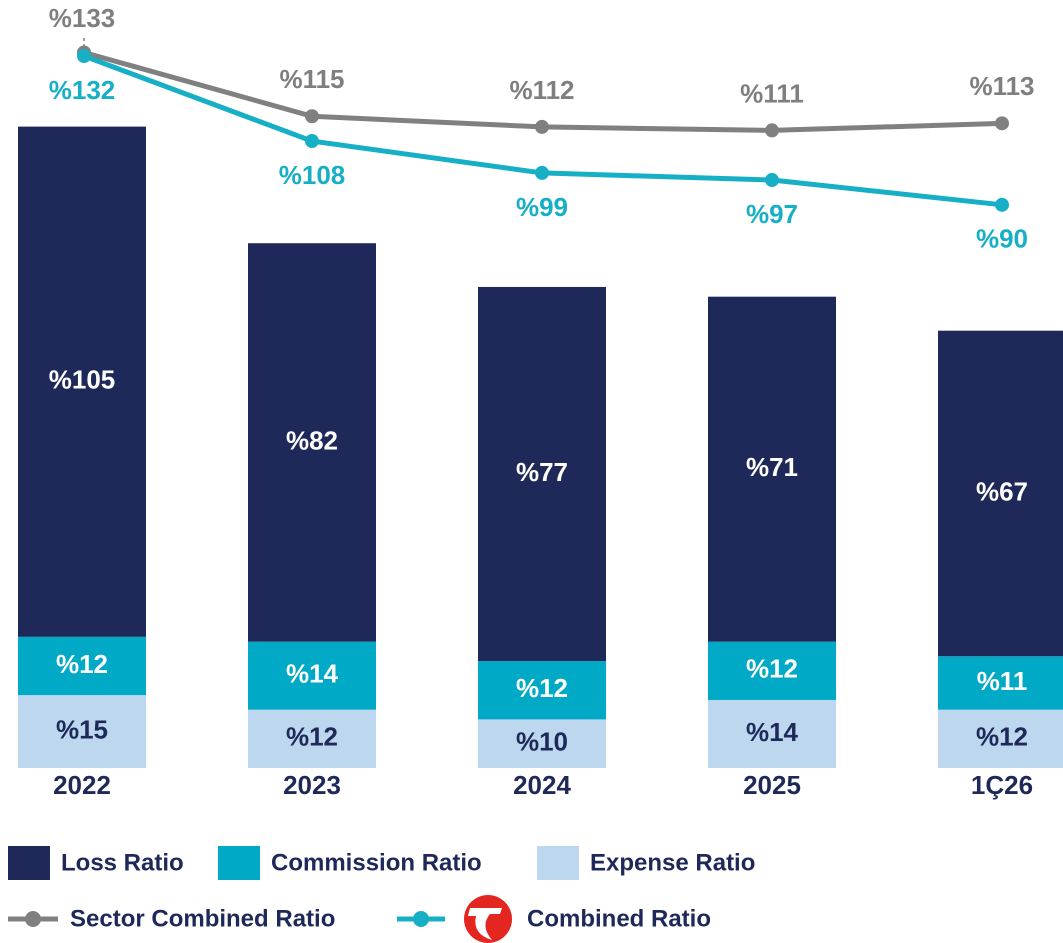 This screenshot has width=1063, height=943. What do you see at coordinates (542, 785) in the screenshot?
I see `x-tick-label: 2024` at bounding box center [542, 785].